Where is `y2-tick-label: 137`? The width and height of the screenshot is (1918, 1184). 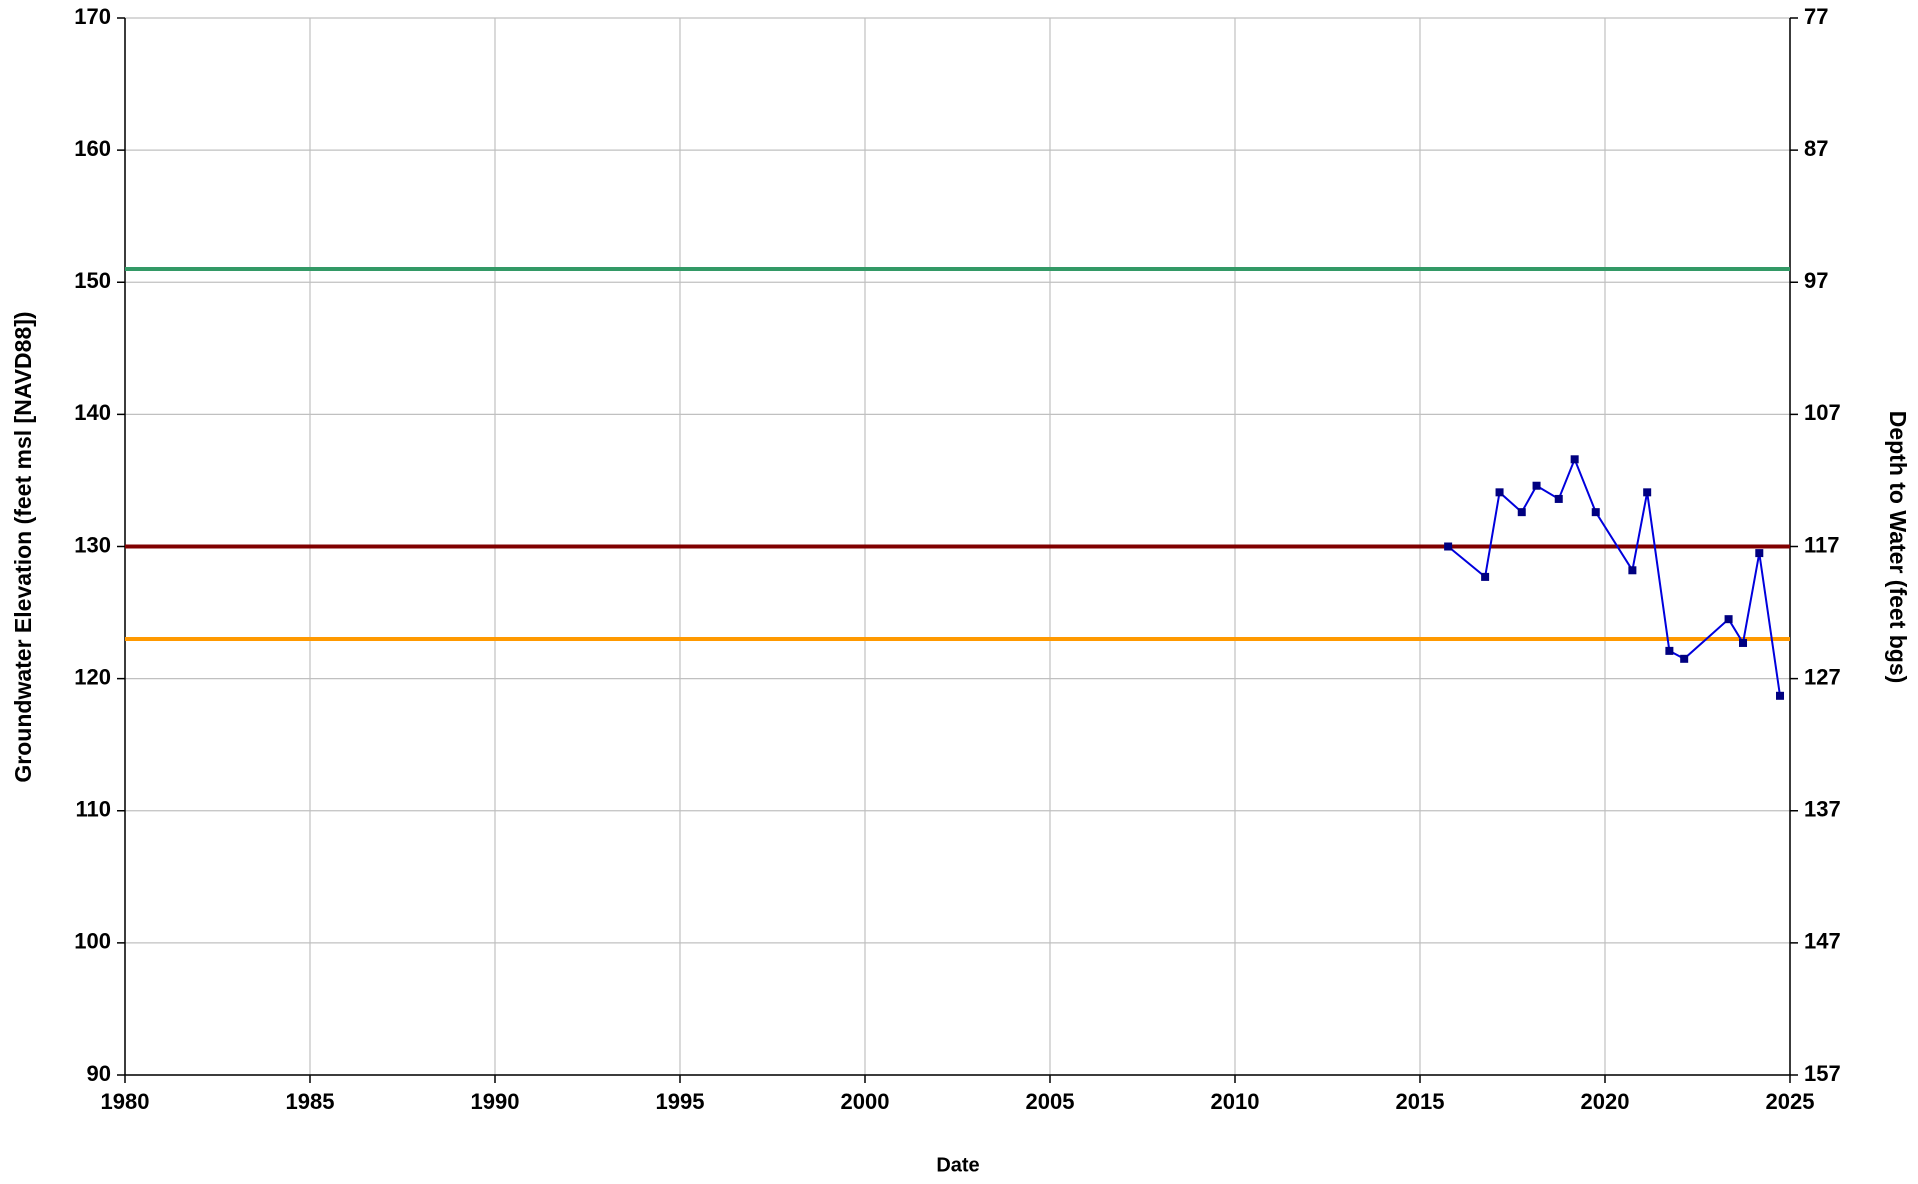 y2-tick-label: 137 is located at coordinates (1822, 809).